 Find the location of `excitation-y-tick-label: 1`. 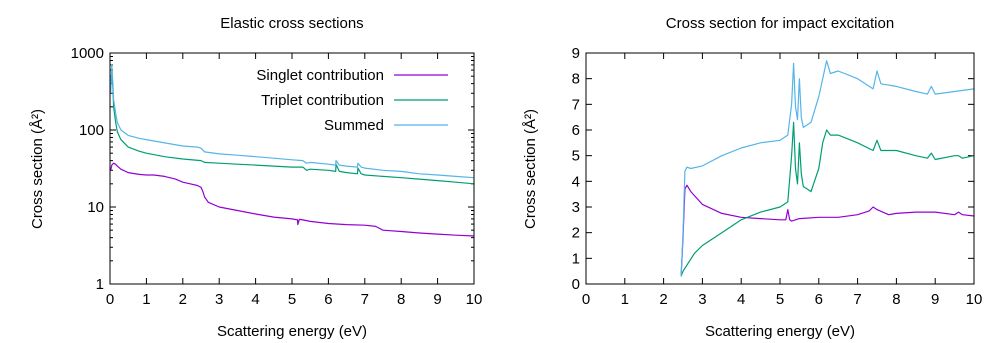

excitation-y-tick-label: 1 is located at coordinates (576, 258).